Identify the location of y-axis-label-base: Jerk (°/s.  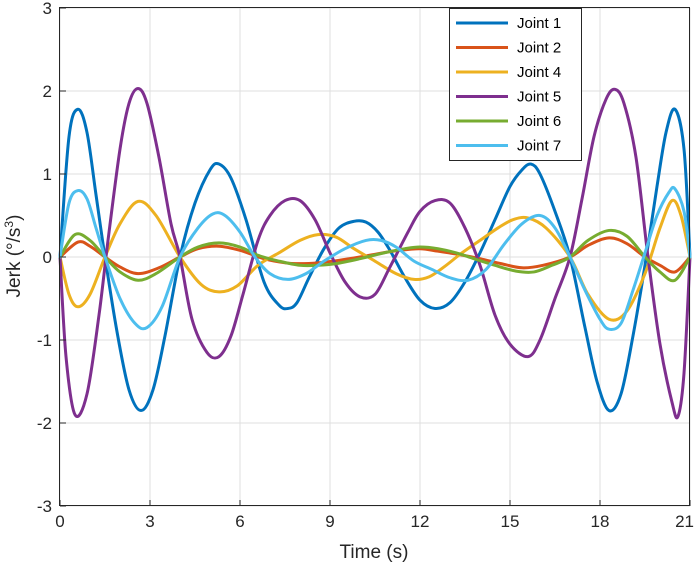
(14, 263).